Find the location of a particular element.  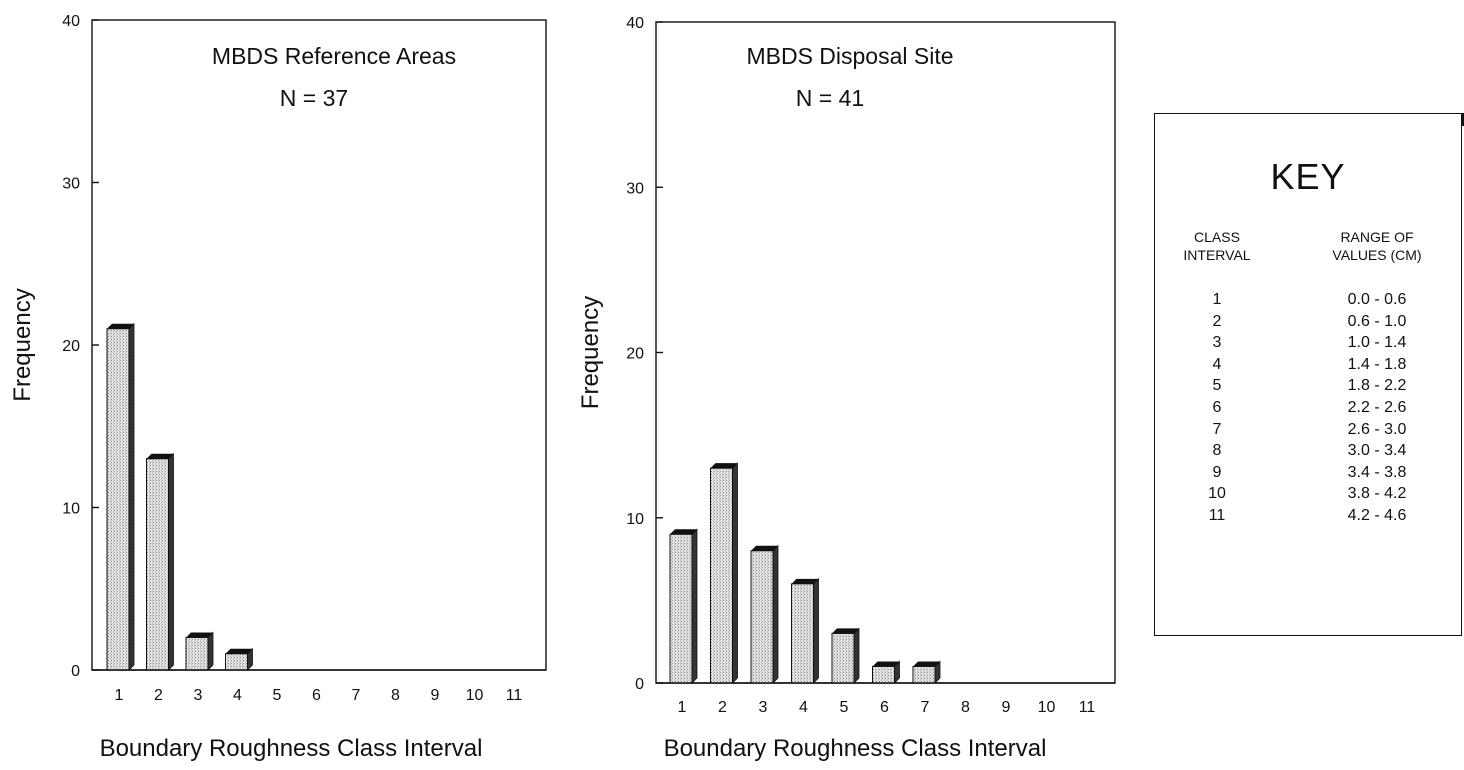

key-header-range-line2: VALUES (CM) is located at coordinates (1377, 255).